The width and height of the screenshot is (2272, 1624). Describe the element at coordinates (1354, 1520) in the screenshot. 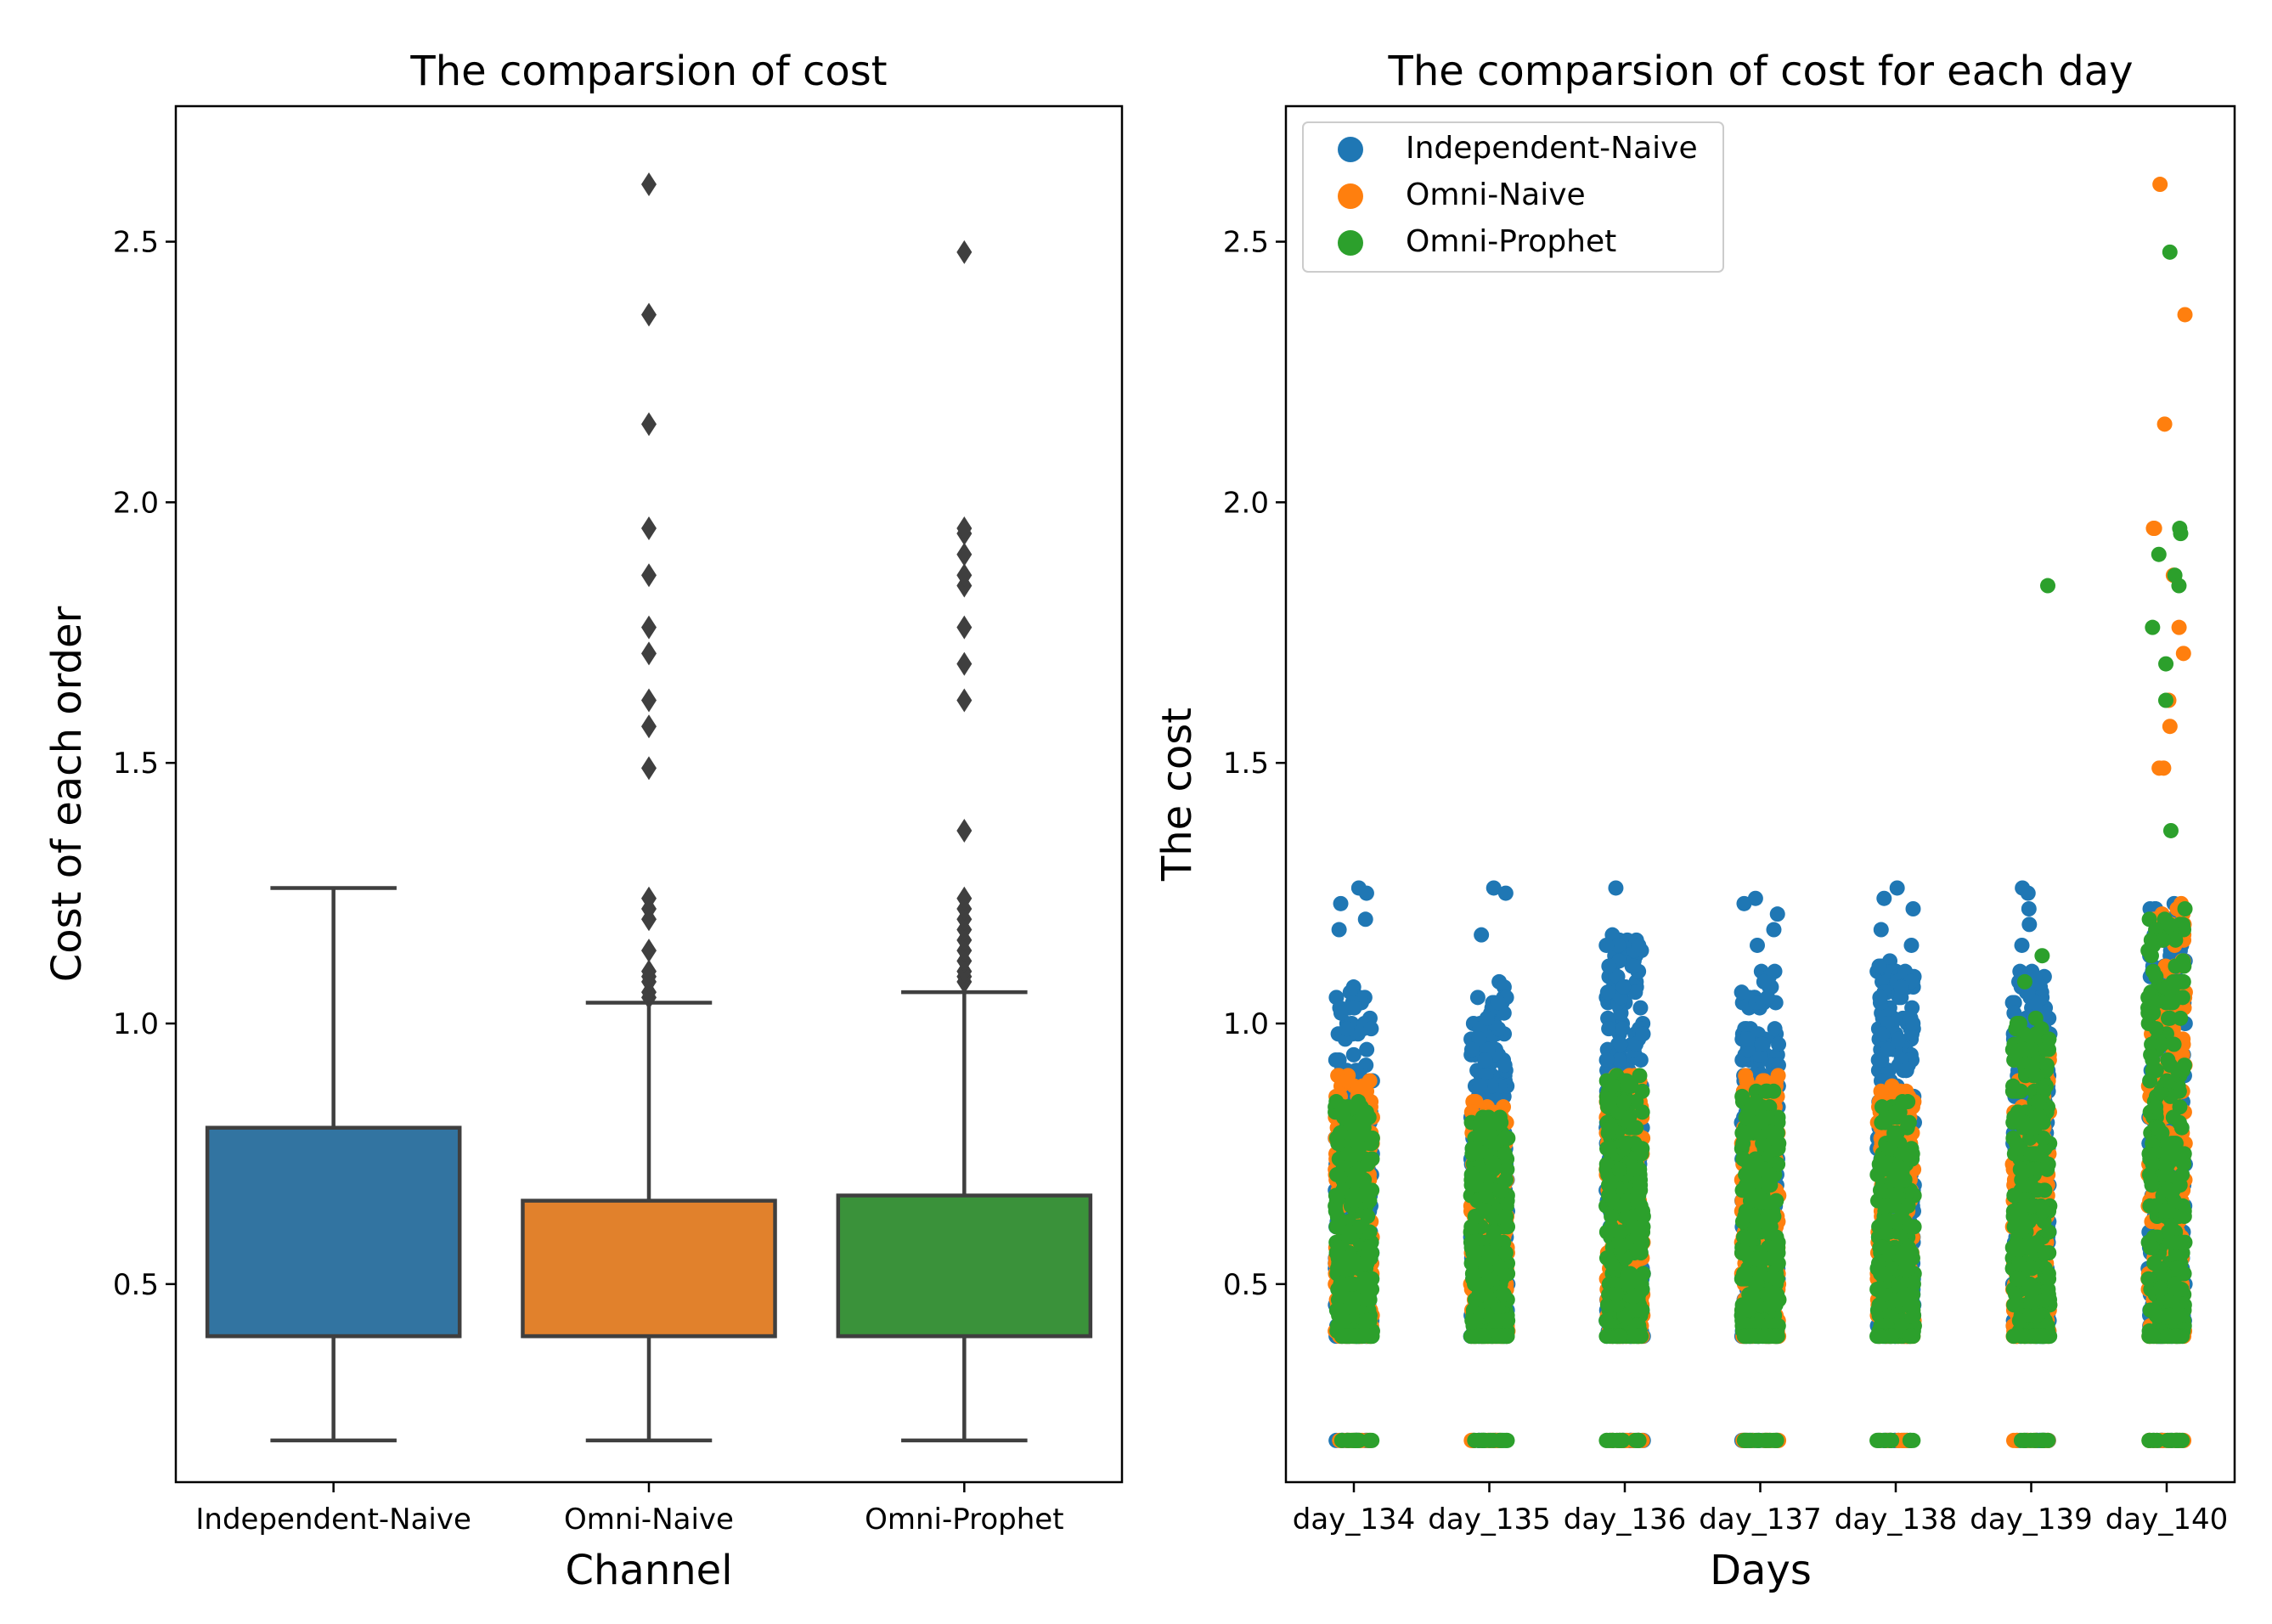

I see `x-tick-label: day_134` at that location.